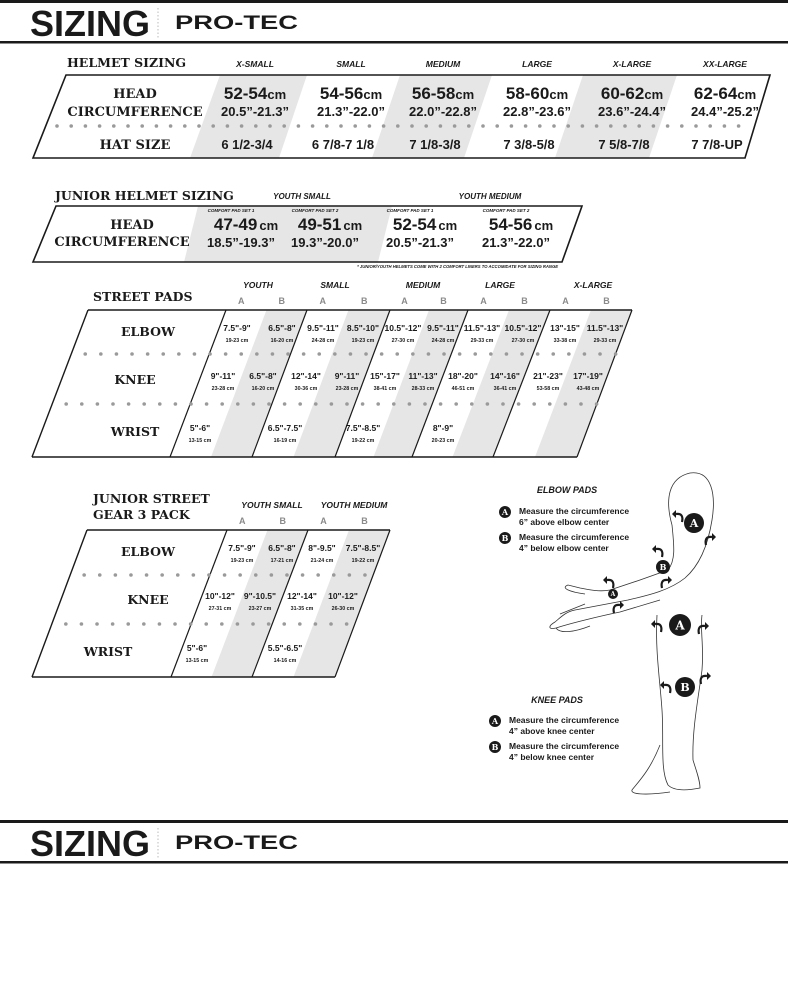  Describe the element at coordinates (242, 561) in the screenshot. I see `cell-cm: 19-23 cm` at that location.